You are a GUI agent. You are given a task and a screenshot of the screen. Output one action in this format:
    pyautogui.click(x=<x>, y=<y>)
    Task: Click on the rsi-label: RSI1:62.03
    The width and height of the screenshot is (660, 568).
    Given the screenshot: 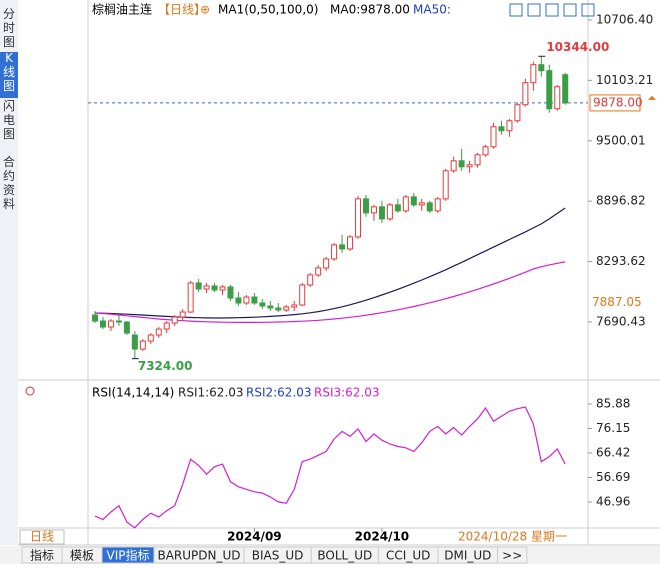 What is the action you would take?
    pyautogui.click(x=211, y=393)
    